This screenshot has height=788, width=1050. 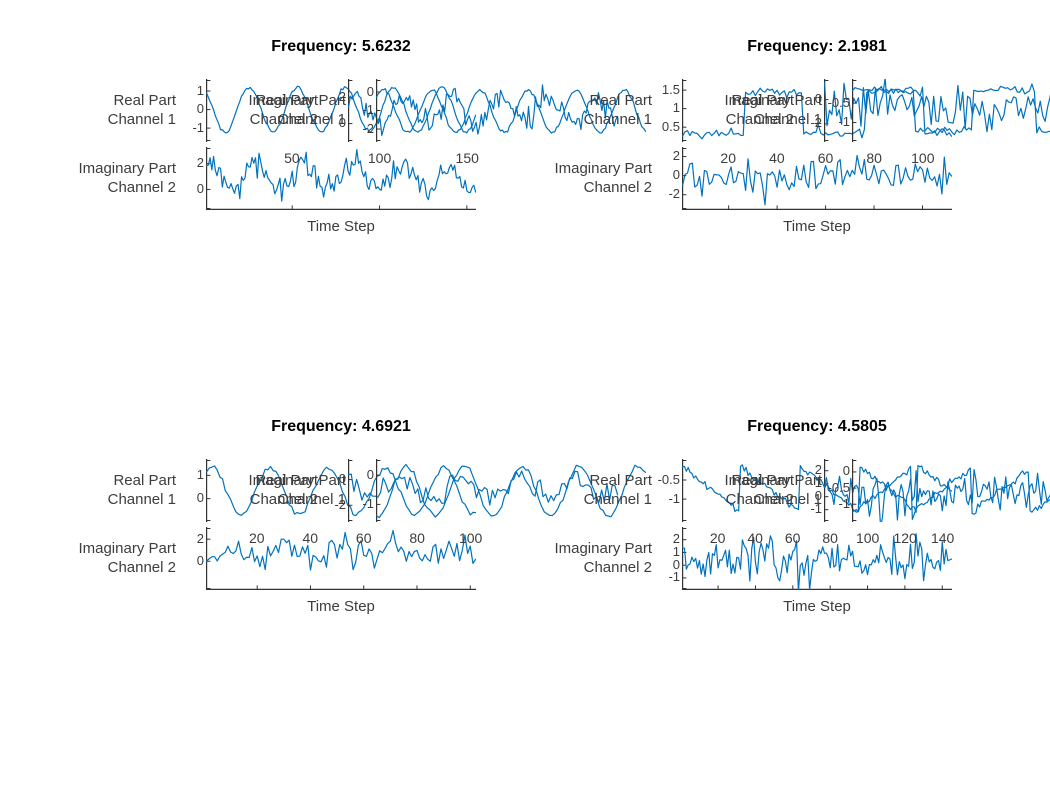 What do you see at coordinates (341, 226) in the screenshot?
I see `x-axis-title: Time Step` at bounding box center [341, 226].